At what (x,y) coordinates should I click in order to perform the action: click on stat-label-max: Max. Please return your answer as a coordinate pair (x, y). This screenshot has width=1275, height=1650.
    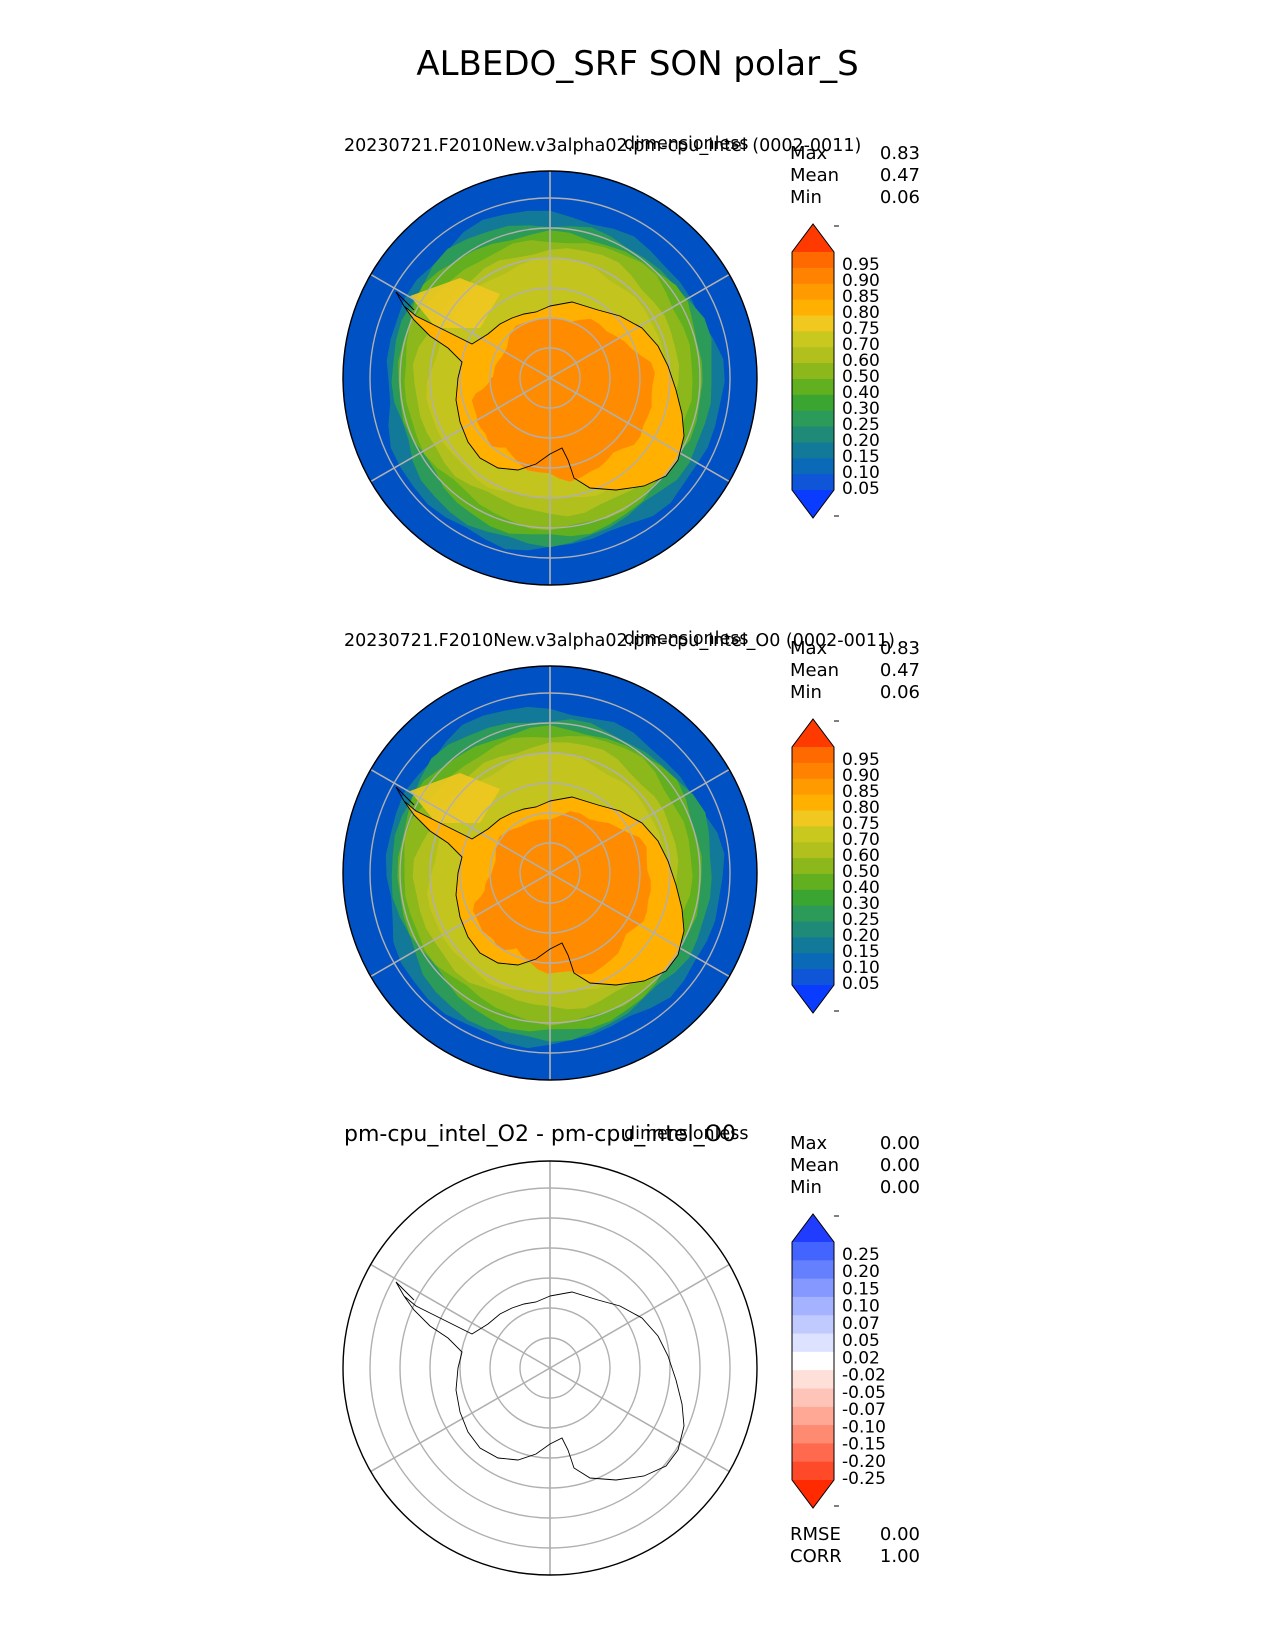
    Looking at the image, I should click on (809, 648).